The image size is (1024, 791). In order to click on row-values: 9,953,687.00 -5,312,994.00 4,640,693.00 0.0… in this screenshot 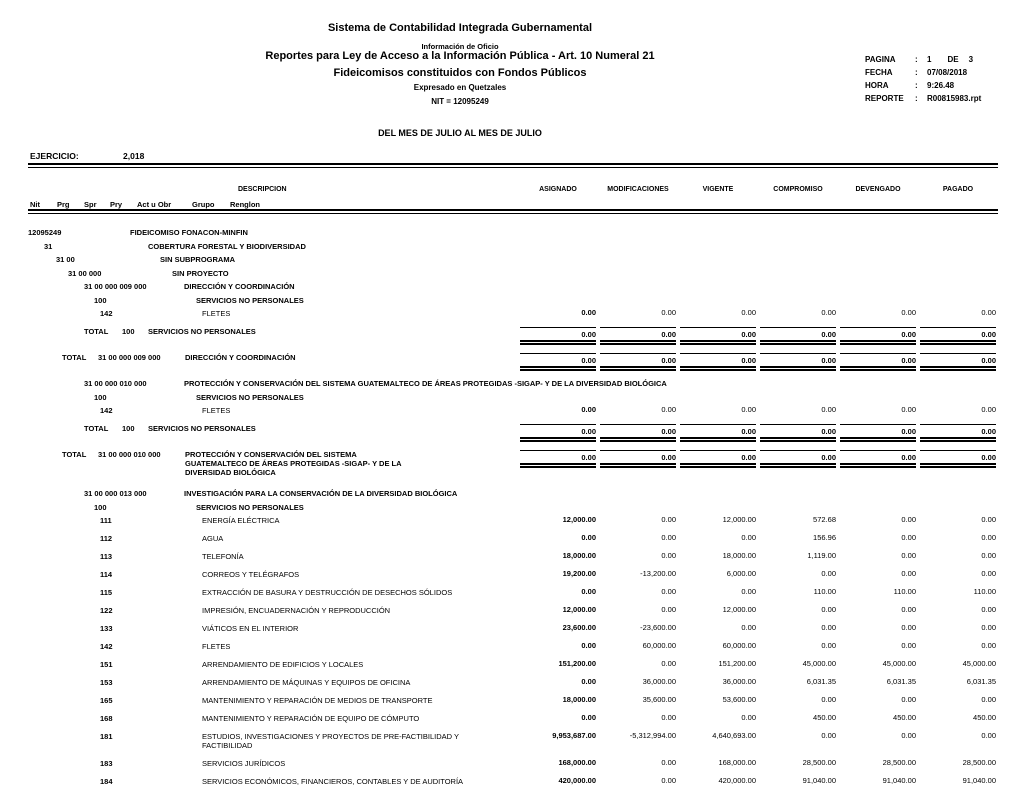, I will do `click(756, 735)`.